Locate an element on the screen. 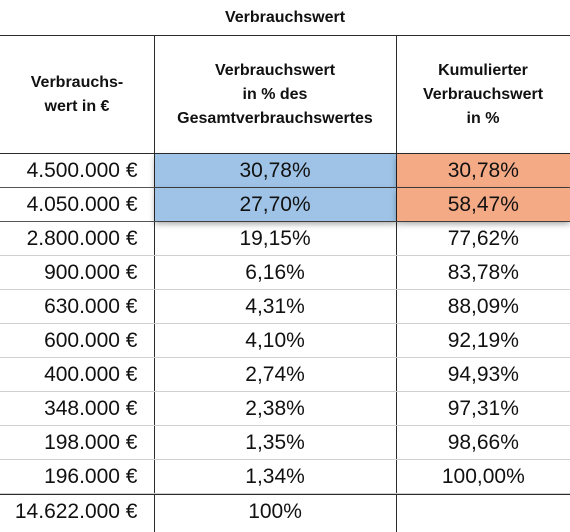 The image size is (570, 532). table-row: 600.000 € 4,10% 92,19% is located at coordinates (285, 341).